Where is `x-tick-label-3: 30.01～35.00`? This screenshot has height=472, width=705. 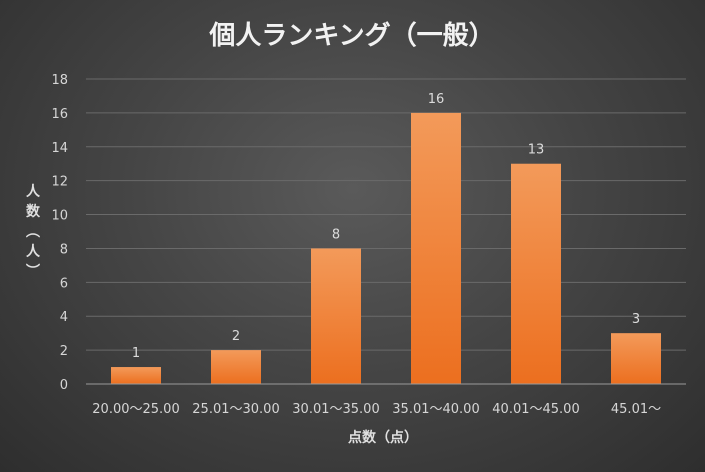 x-tick-label-3: 30.01～35.00 is located at coordinates (335, 409).